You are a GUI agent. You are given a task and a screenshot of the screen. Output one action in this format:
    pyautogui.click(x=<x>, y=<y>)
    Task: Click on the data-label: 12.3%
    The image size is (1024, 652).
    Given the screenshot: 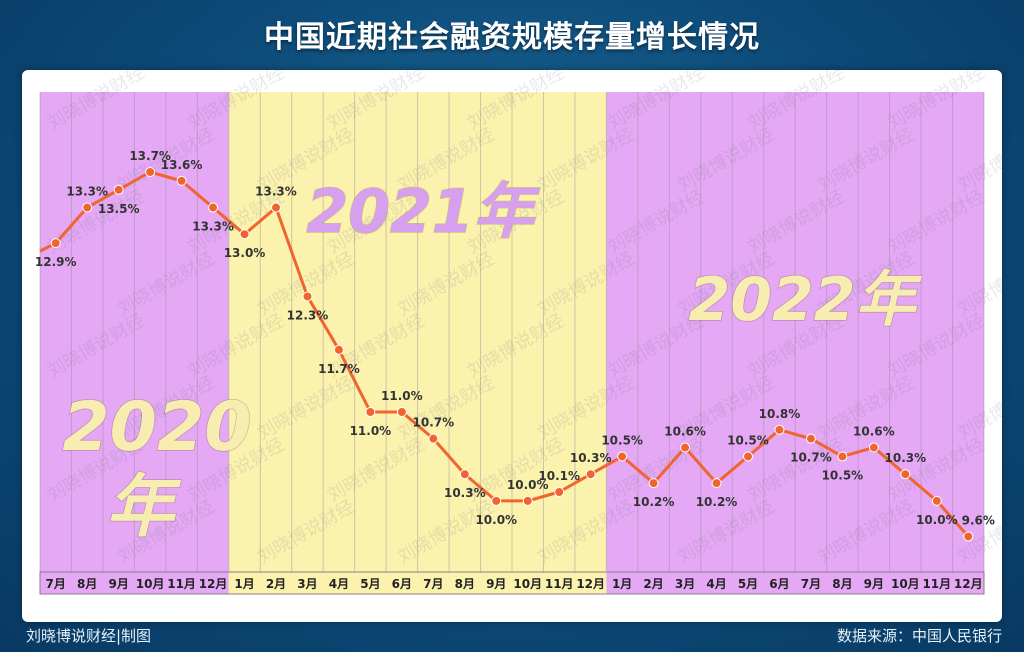 What is the action you would take?
    pyautogui.click(x=308, y=315)
    